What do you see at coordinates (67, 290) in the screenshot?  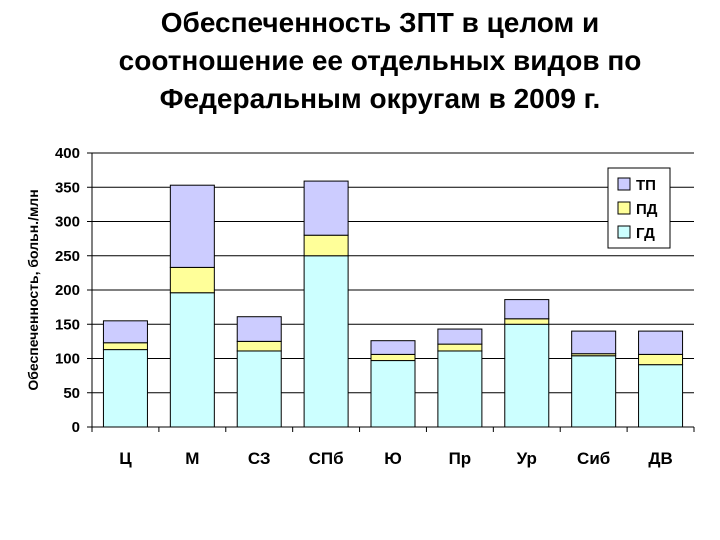 I see `y-tick-label: 200` at bounding box center [67, 290].